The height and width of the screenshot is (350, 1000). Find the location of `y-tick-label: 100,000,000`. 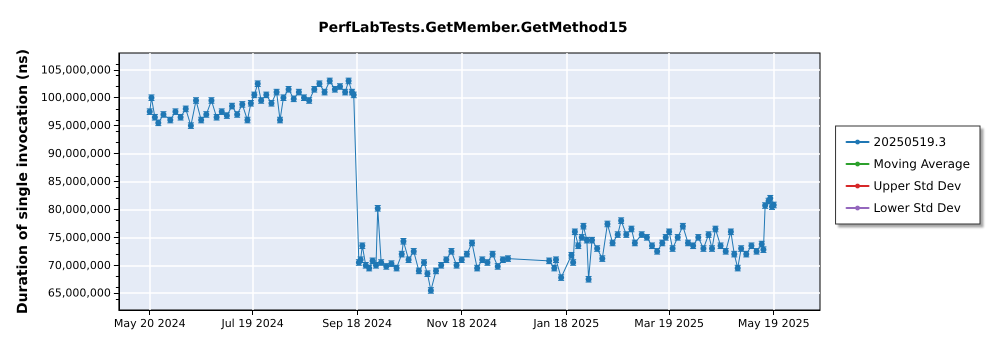

y-tick-label: 100,000,000 is located at coordinates (75, 97).